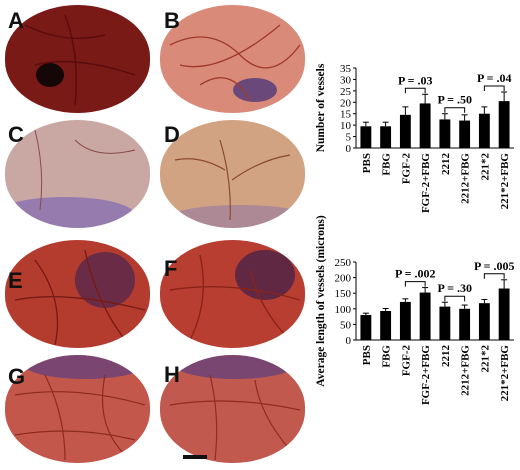 The width and height of the screenshot is (520, 470). I want to click on y-tick-label: 200, so click(343, 279).